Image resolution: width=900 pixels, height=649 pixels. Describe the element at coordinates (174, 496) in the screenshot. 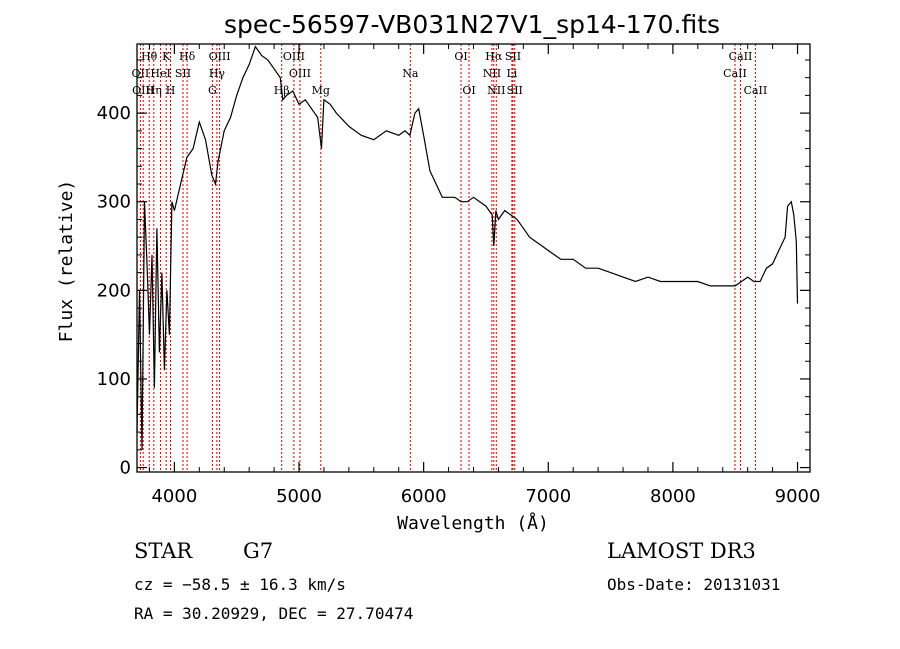

I see `x-tick-label: 4000` at that location.